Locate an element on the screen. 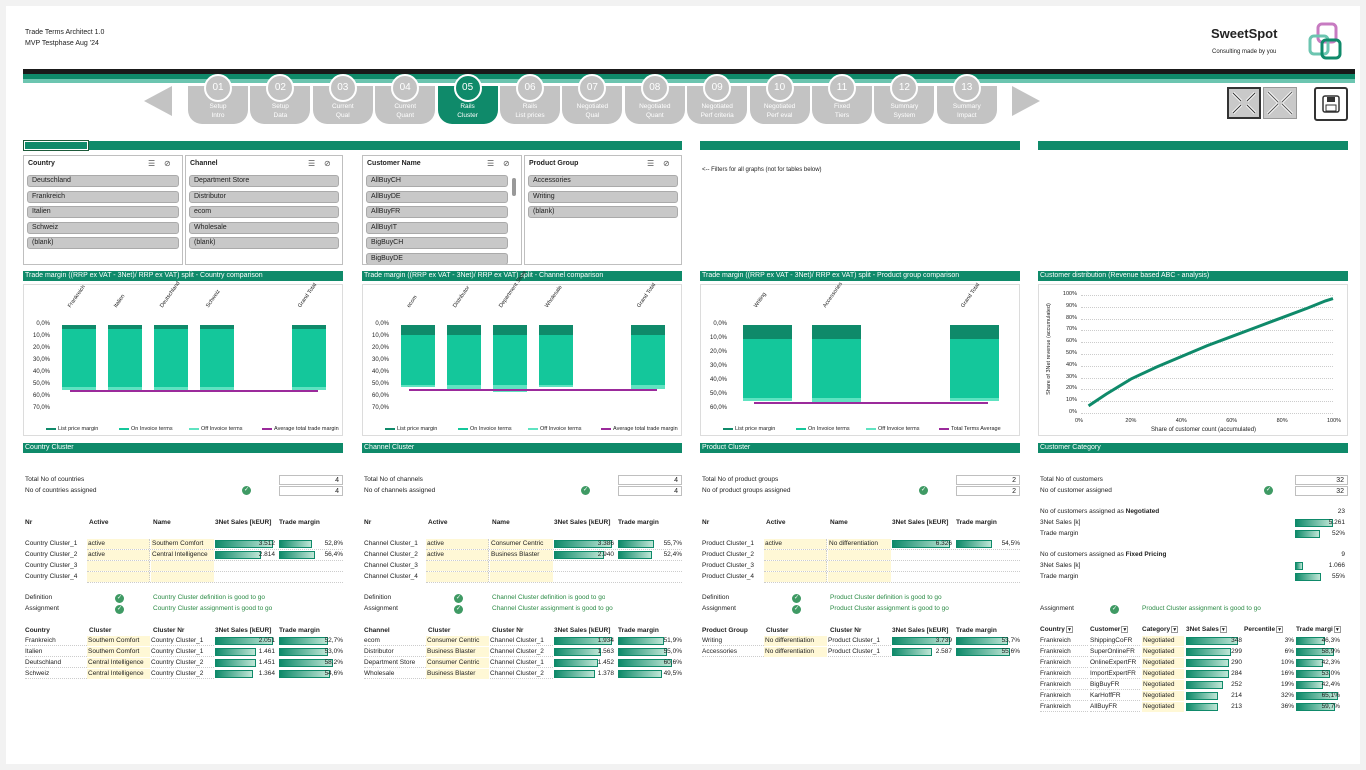 The height and width of the screenshot is (770, 1366). step-04: 04 Current Quant is located at coordinates (405, 98).